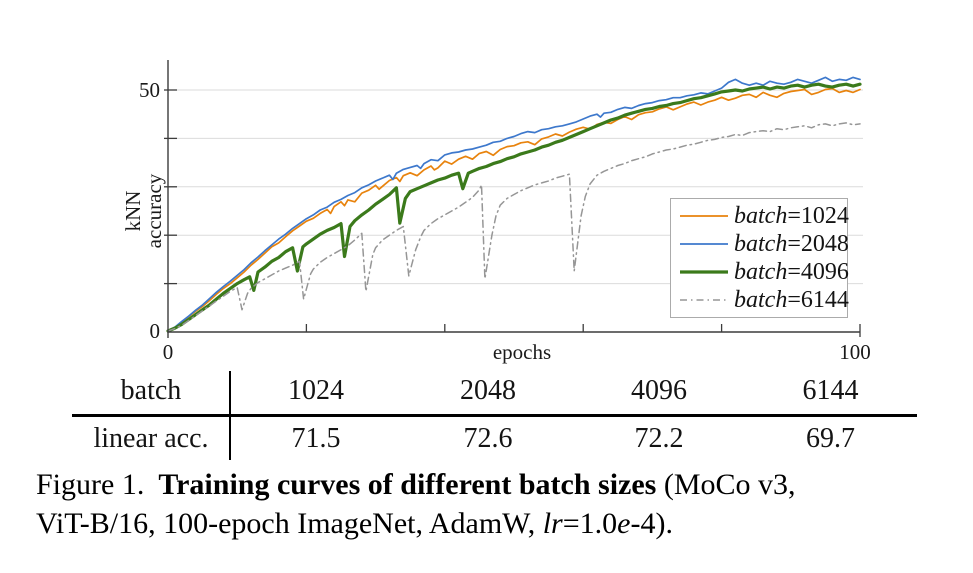  Describe the element at coordinates (155, 331) in the screenshot. I see `y-tick-label-0: 0` at that location.